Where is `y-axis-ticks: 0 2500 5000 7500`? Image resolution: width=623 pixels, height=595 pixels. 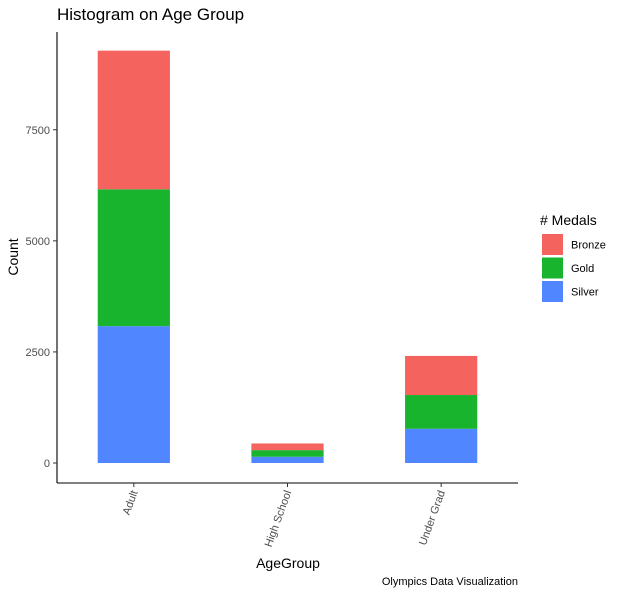
y-axis-ticks: 0 2500 5000 7500 is located at coordinates (41, 297).